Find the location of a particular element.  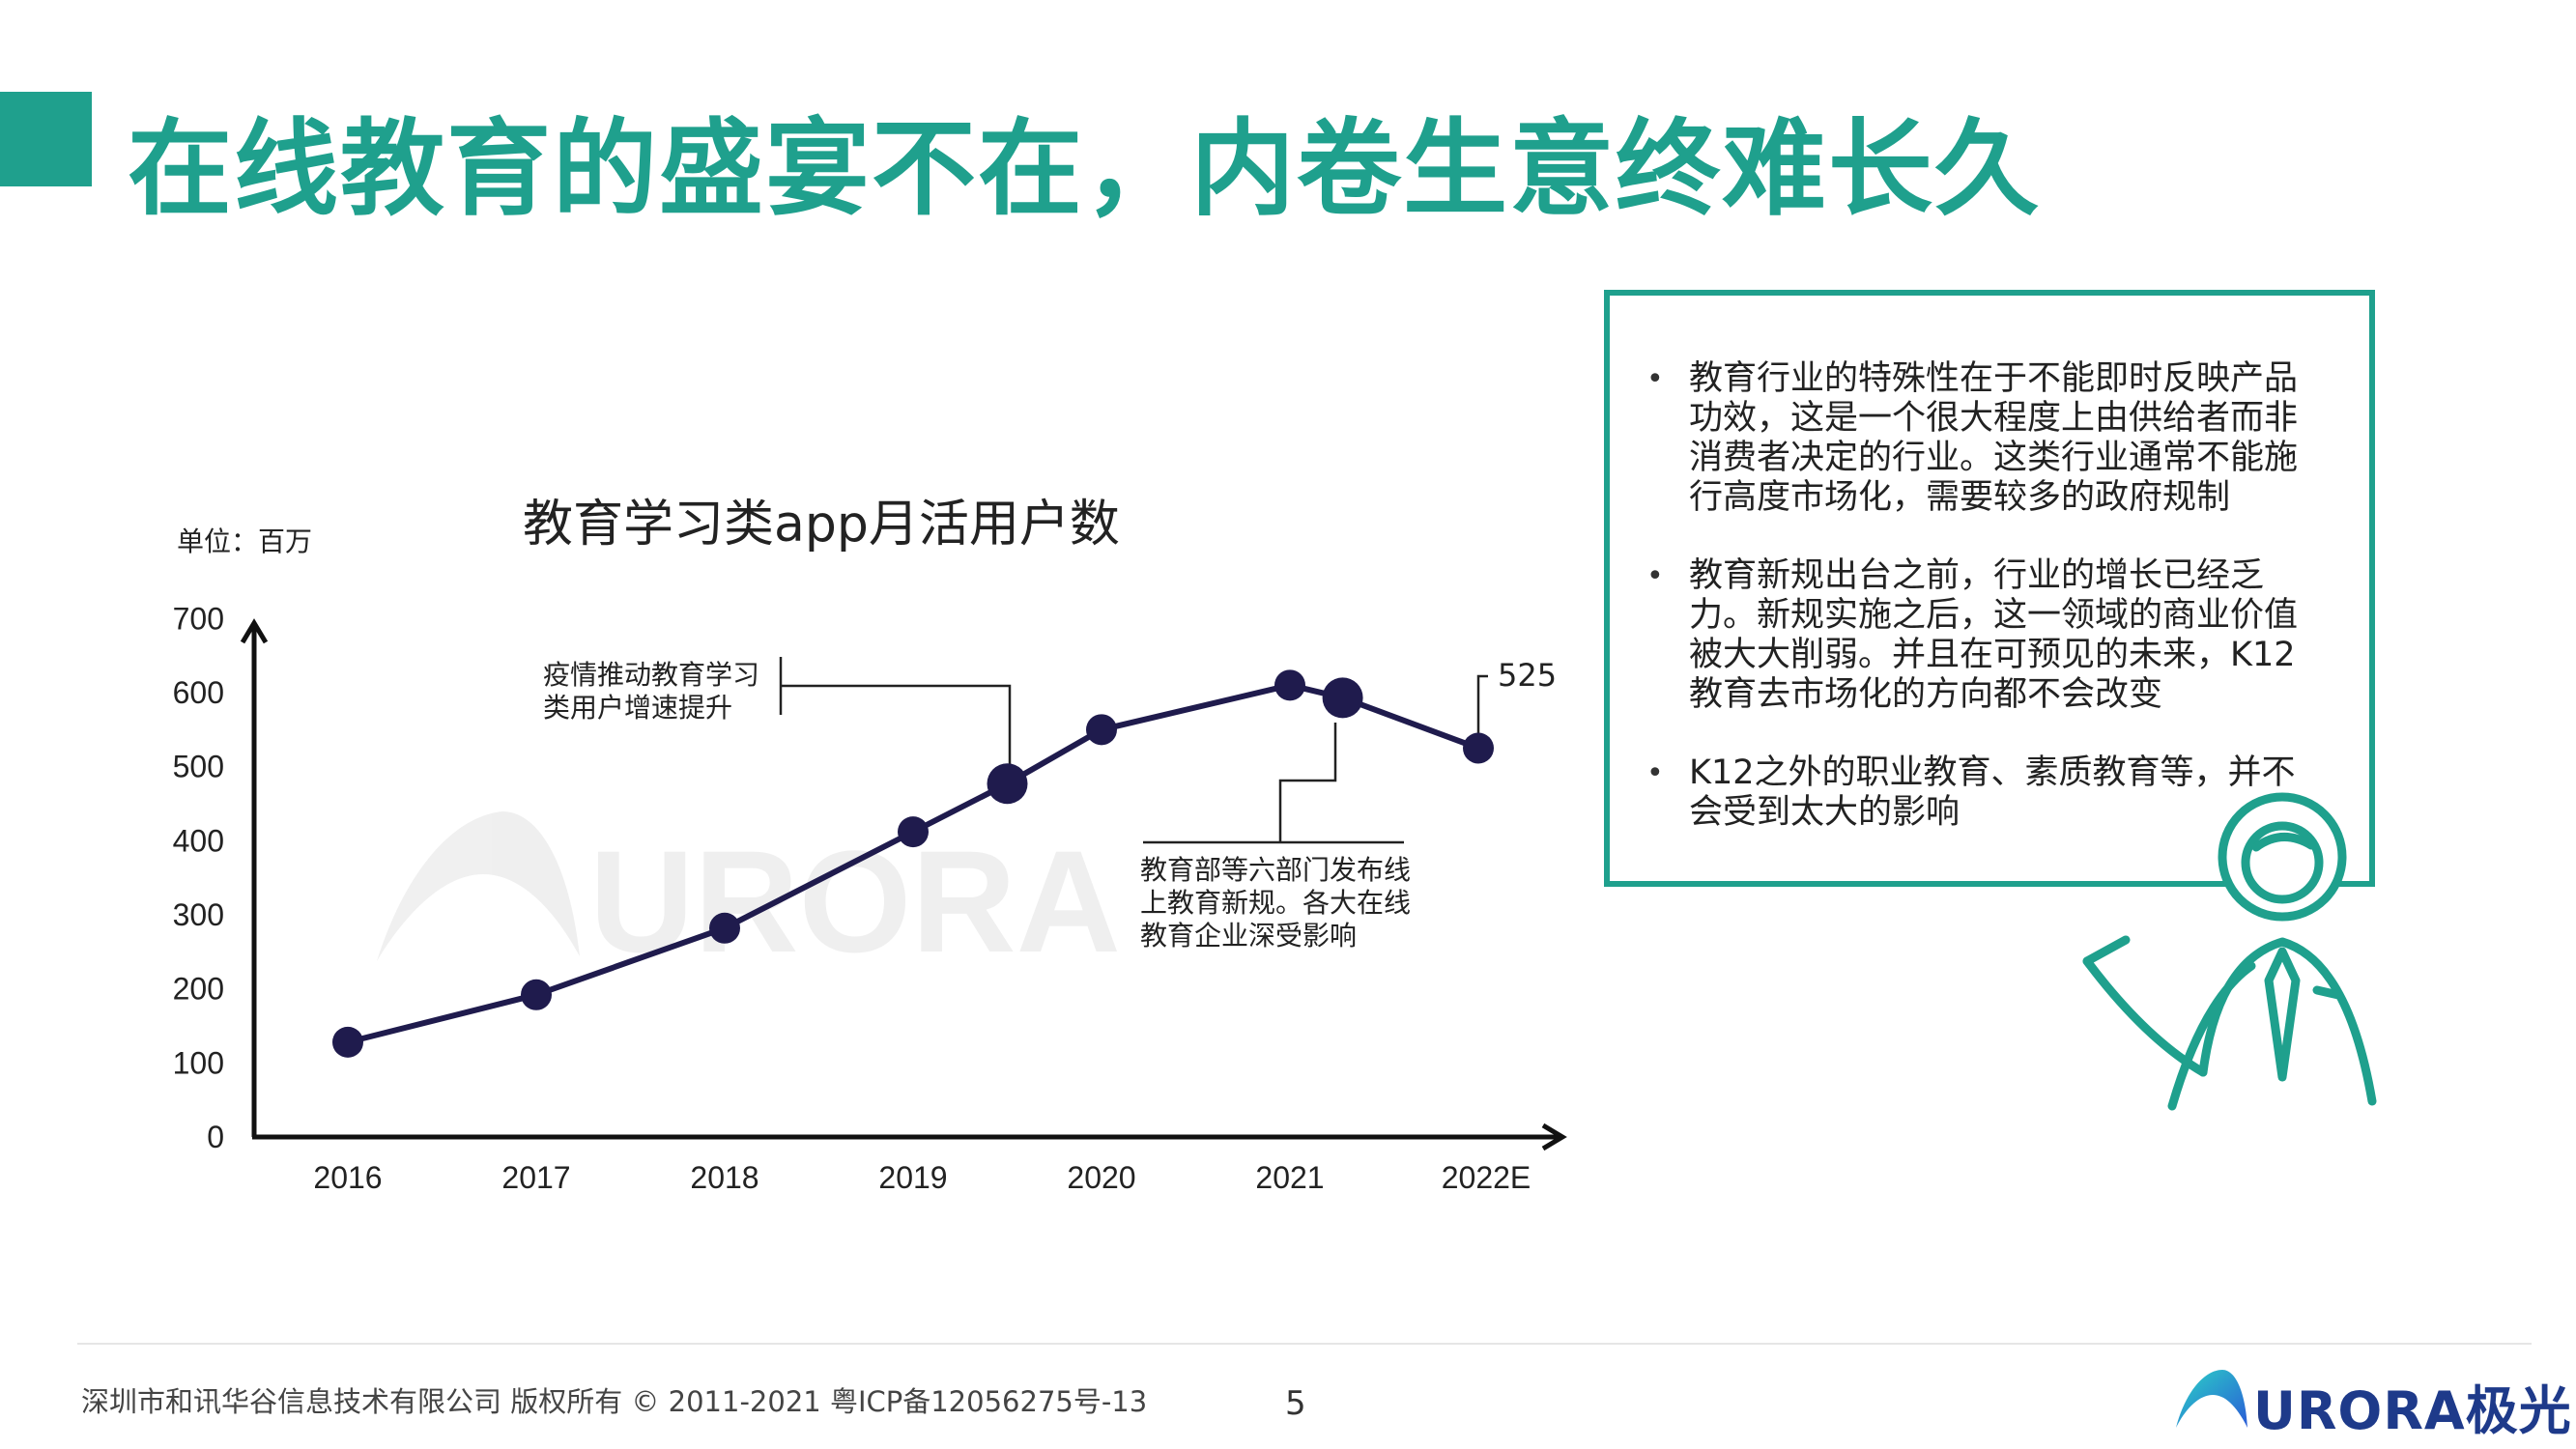

y-tick-label: 0 is located at coordinates (216, 1137).